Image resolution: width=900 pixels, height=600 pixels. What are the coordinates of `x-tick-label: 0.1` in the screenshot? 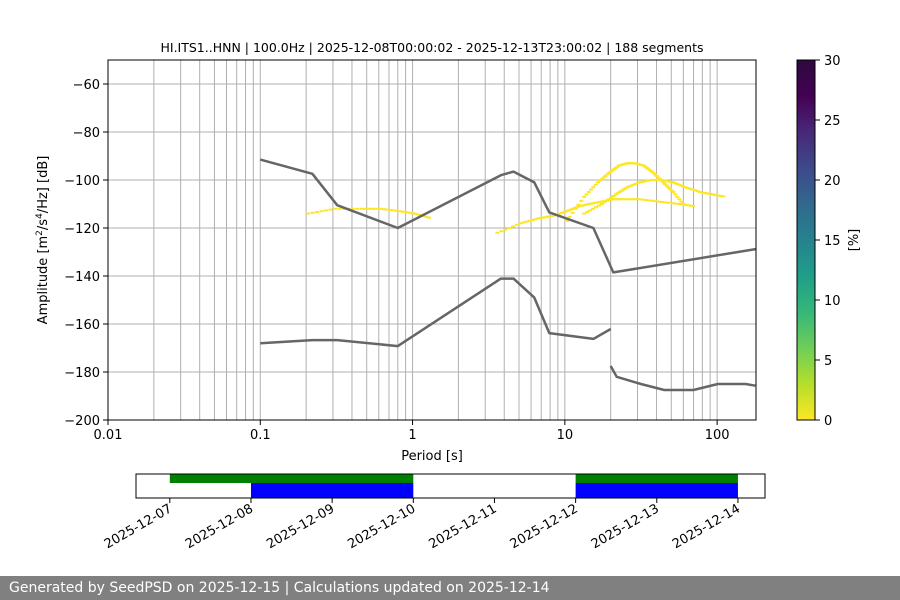 It's located at (260, 435).